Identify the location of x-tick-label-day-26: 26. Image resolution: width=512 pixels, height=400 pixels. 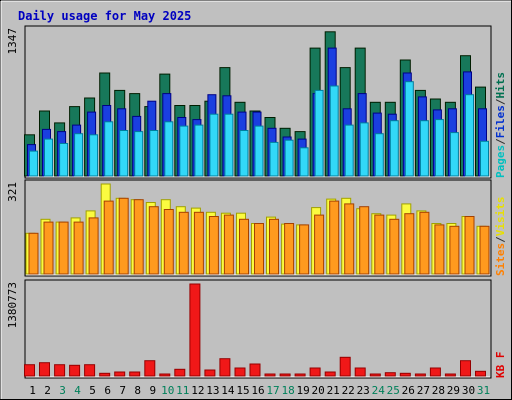
(408, 390).